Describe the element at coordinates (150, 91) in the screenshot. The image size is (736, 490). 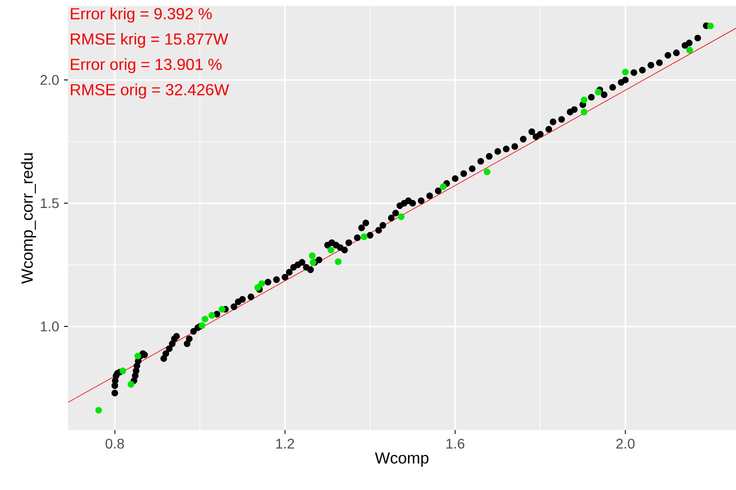
I see `annotation: RMSE orig = 32.426W` at that location.